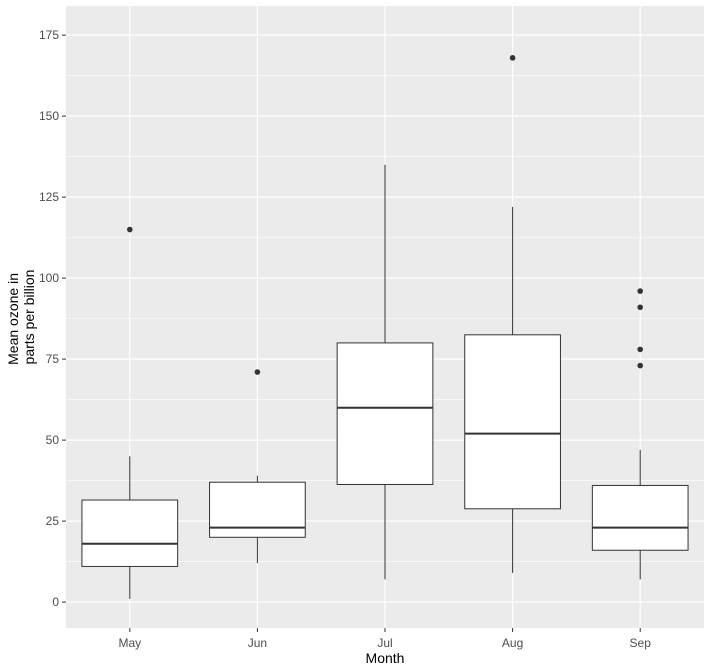  I want to click on x-tick-label: Sep, so click(641, 643).